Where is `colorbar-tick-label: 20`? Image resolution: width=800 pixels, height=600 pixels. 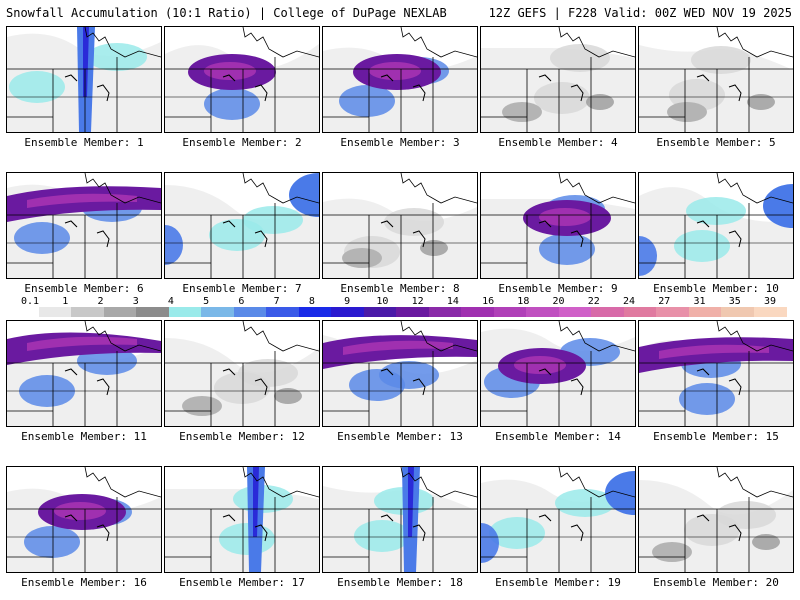
colorbar-tick-label: 20 is located at coordinates (558, 301).